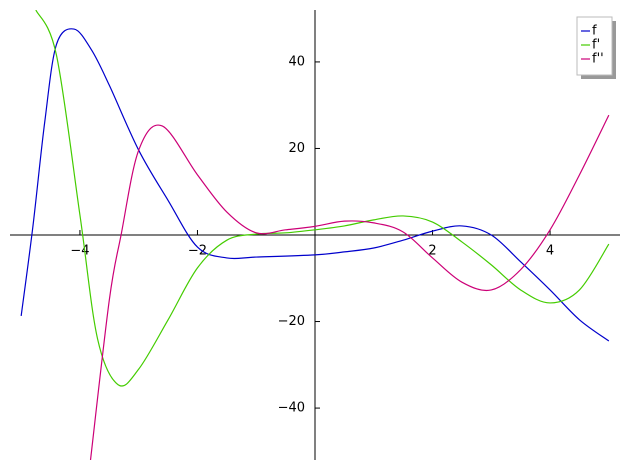  I want to click on y-tick-label: −40, so click(291, 408).